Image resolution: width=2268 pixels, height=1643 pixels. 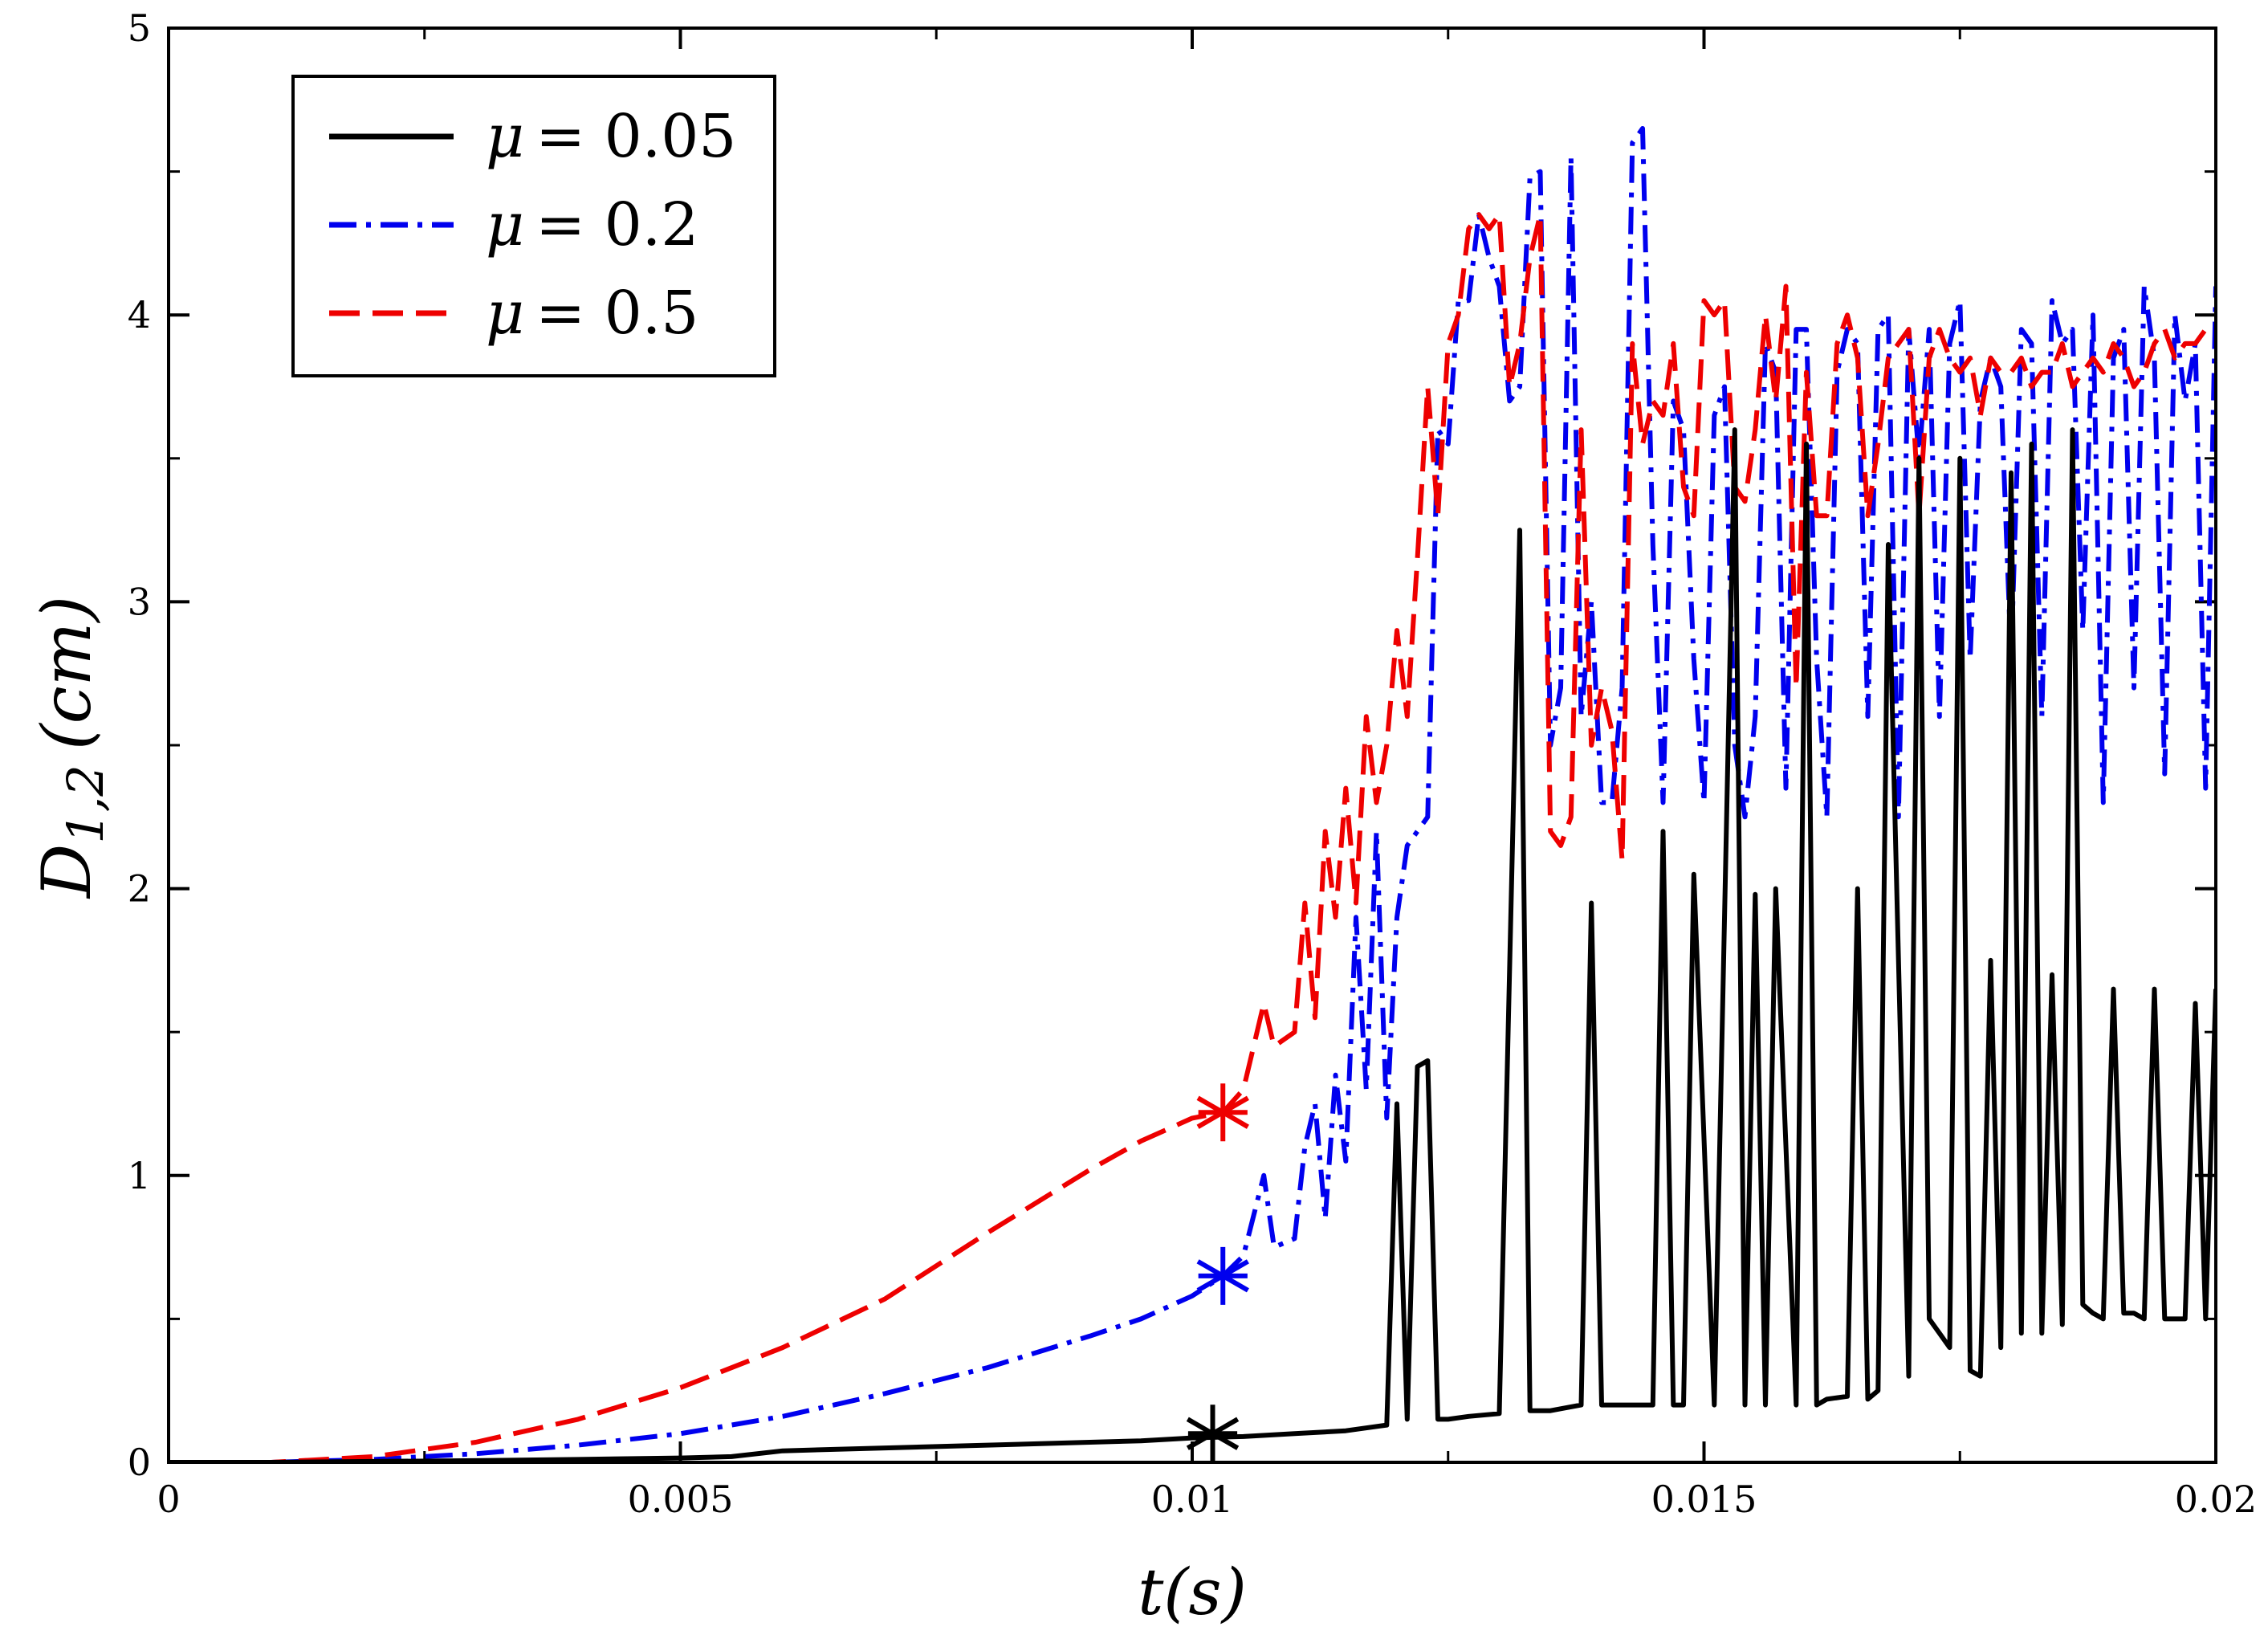 I want to click on y-axis-label-main: D, so click(x=66, y=871).